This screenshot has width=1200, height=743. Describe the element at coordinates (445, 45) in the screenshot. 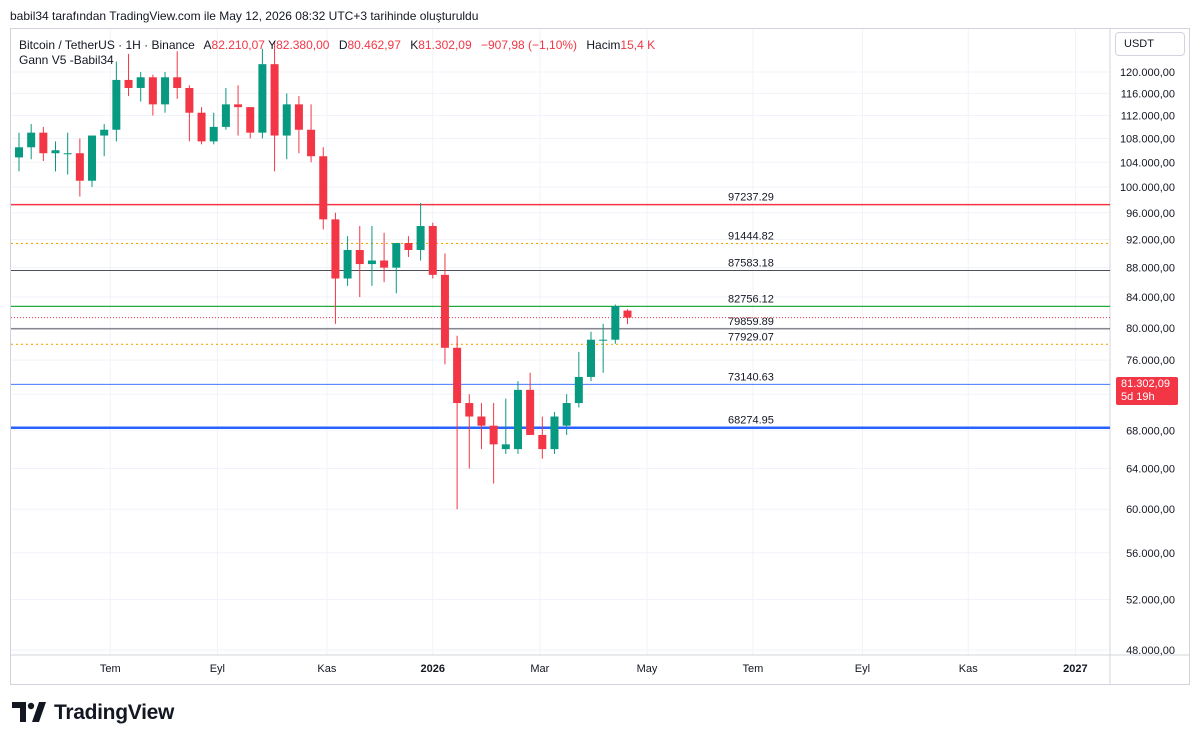

I see `close-value: 81.302,09` at that location.